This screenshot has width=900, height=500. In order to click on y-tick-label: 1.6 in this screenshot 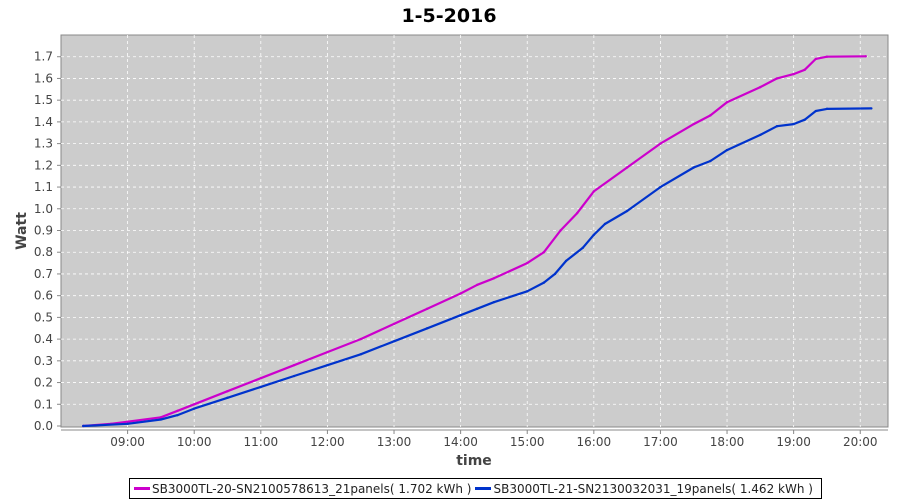, I will do `click(43, 78)`.